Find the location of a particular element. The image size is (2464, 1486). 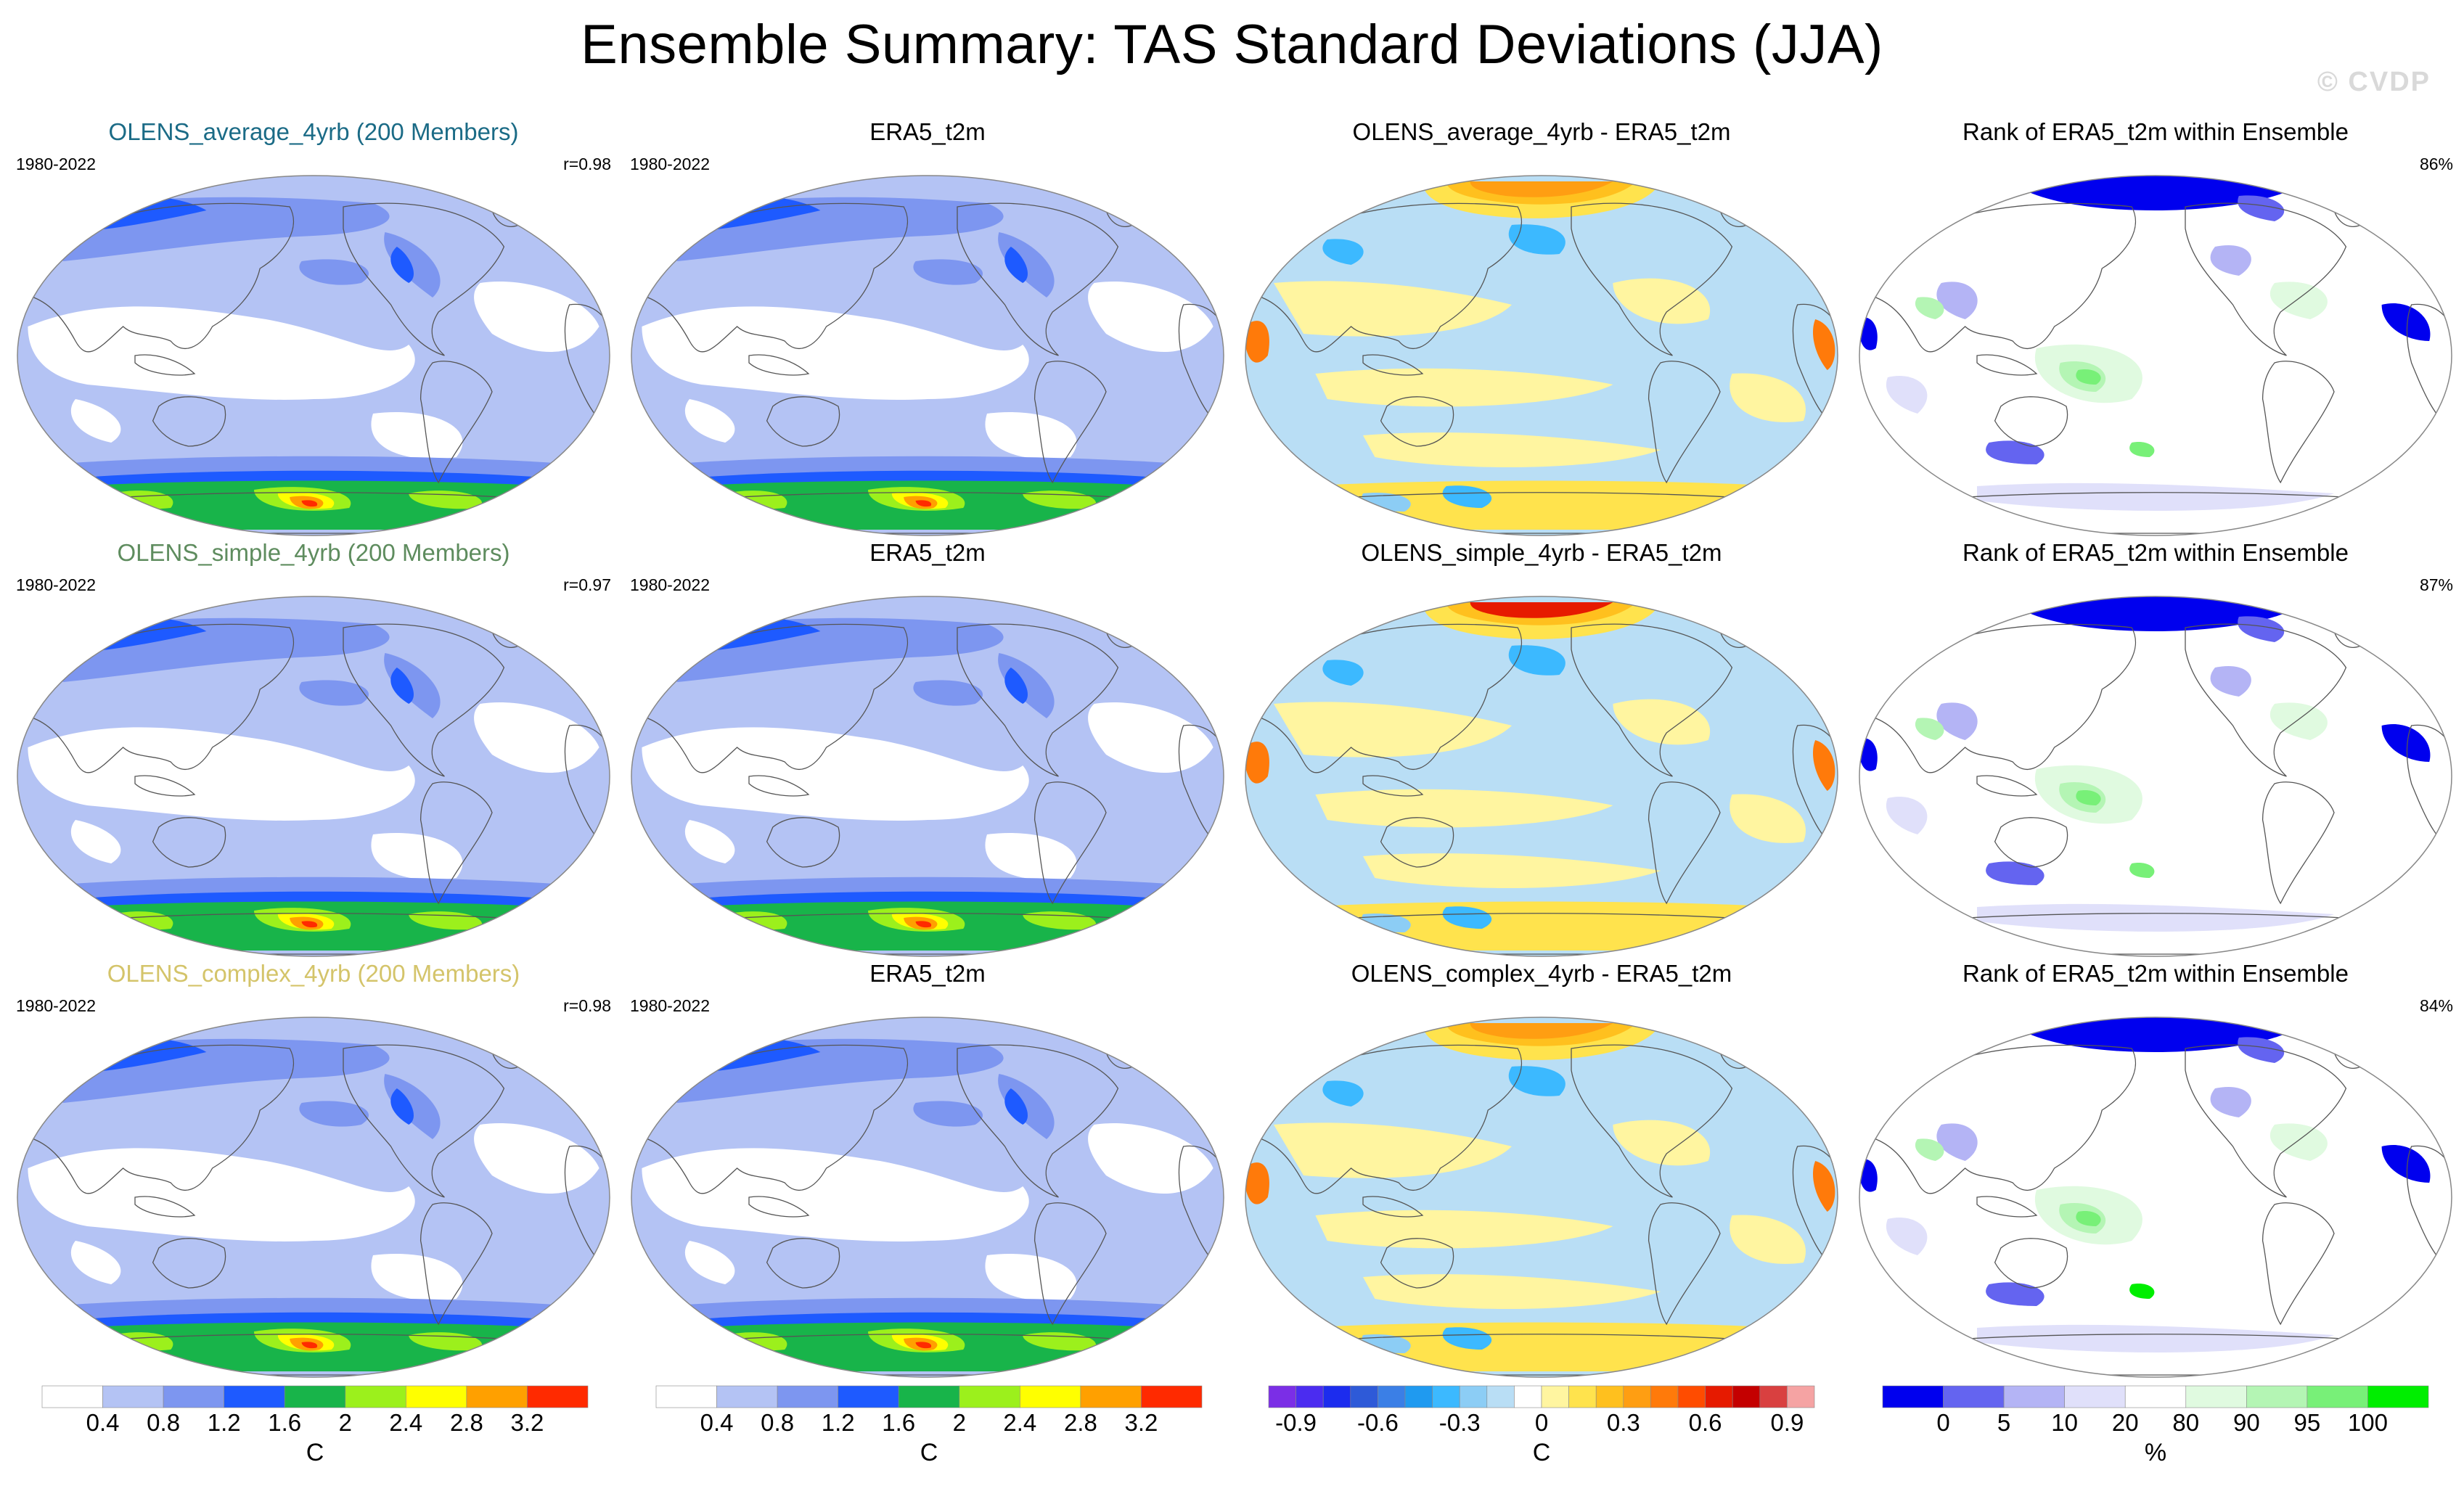

map-panel-diff-row1: OLENS_average_4yrb - ERA5_t2m is located at coordinates (1541, 328).